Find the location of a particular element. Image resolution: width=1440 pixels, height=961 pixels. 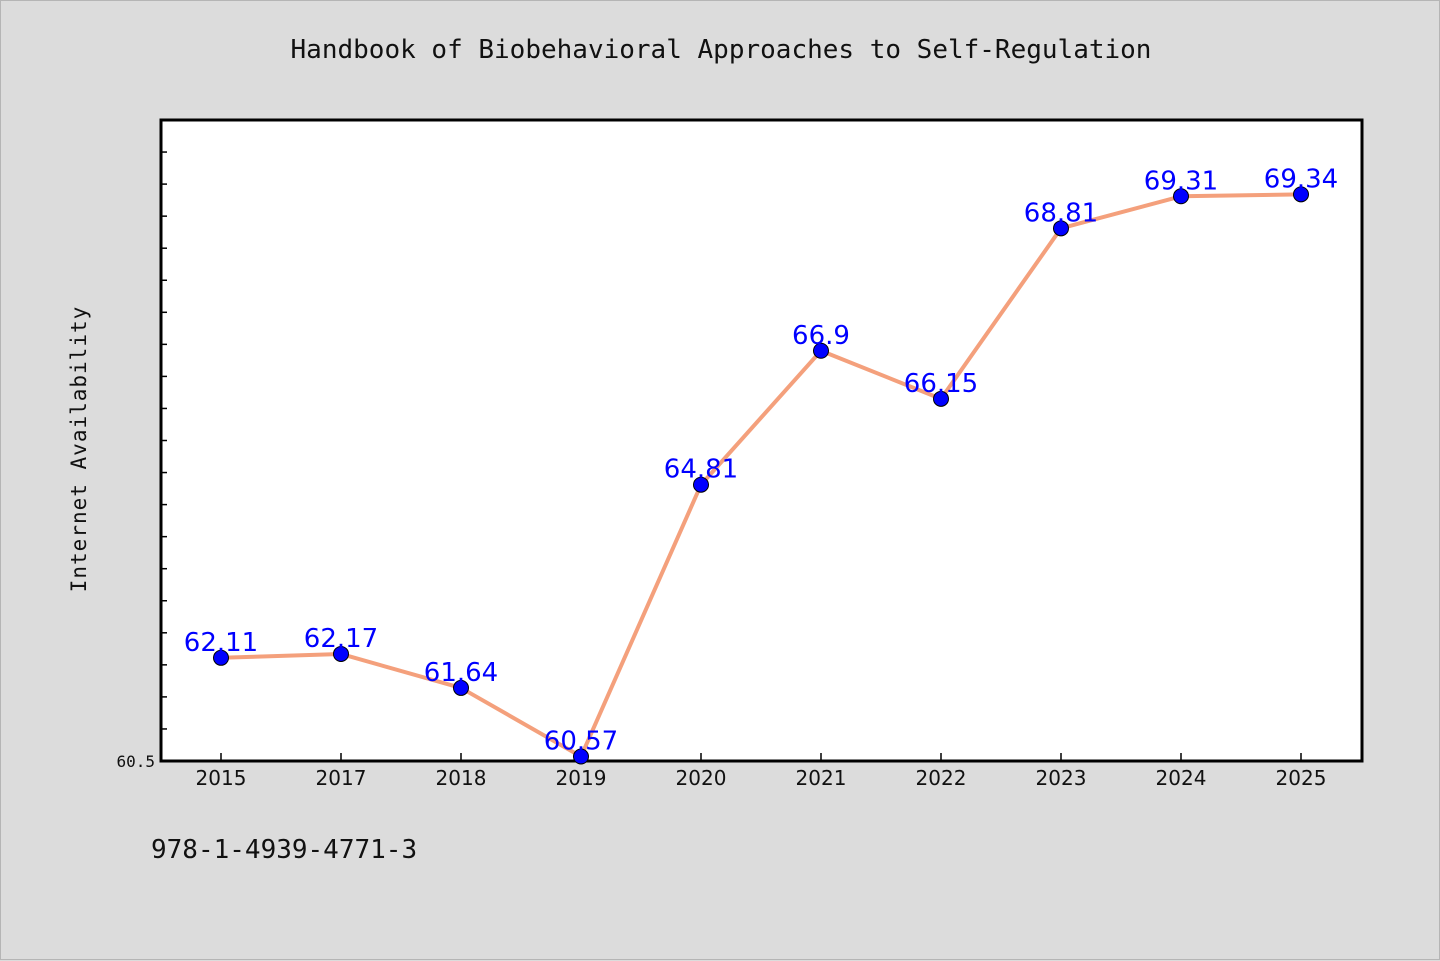

x-tick-label: 2022 is located at coordinates (941, 778).